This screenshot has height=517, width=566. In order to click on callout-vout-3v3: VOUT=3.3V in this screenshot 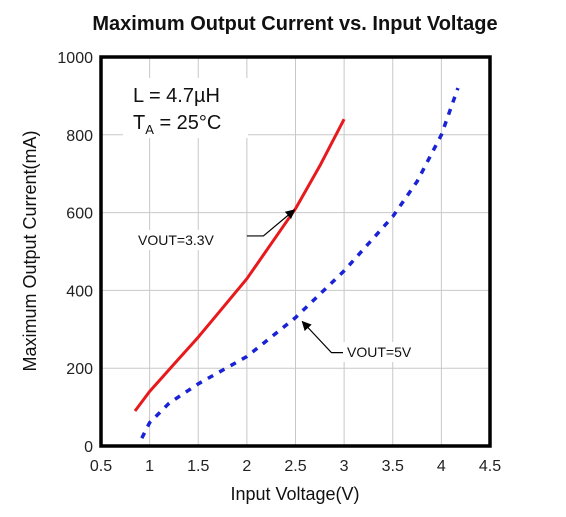, I will do `click(187, 240)`.